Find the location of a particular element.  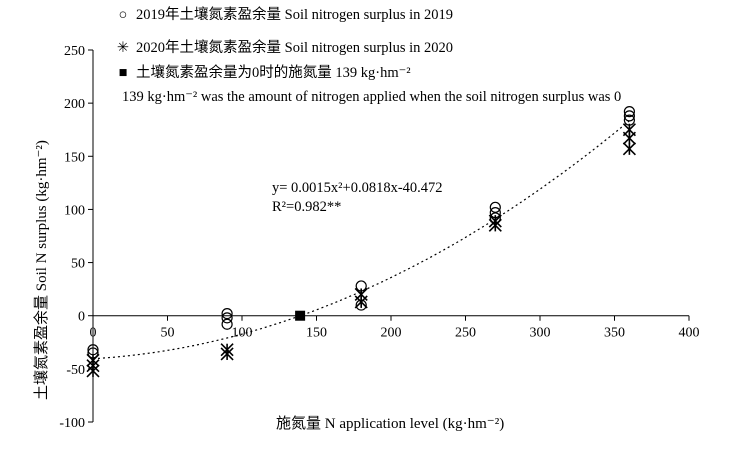

circle-marker-icon: ○ is located at coordinates (123, 15).